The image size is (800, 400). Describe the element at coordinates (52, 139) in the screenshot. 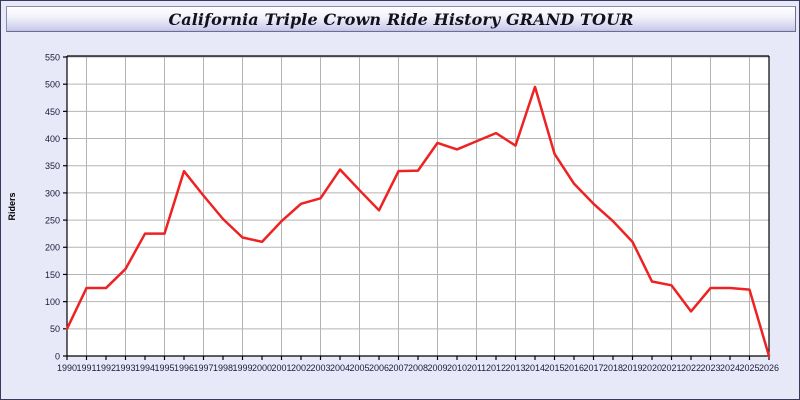

I see `y-tick-label: 400` at that location.